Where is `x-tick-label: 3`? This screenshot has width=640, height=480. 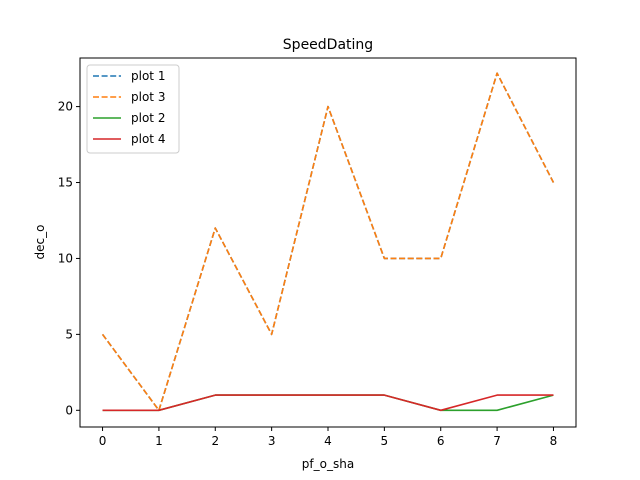 x-tick-label: 3 is located at coordinates (272, 441).